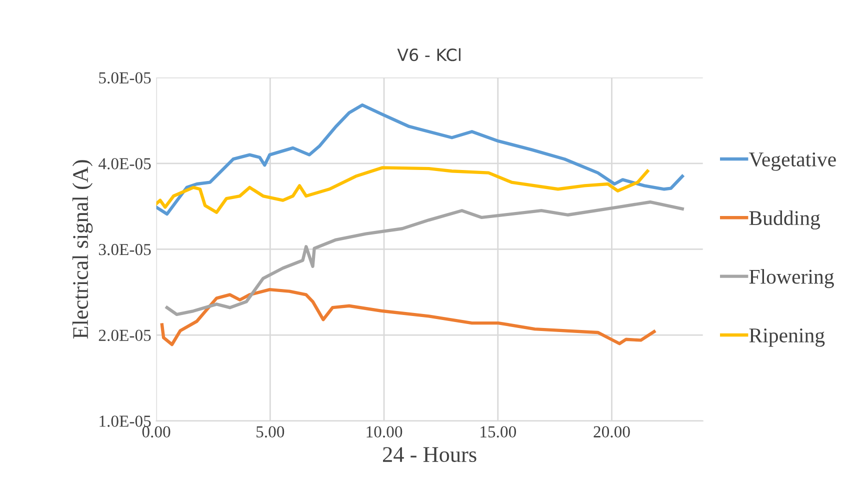 The width and height of the screenshot is (854, 494). Describe the element at coordinates (270, 432) in the screenshot. I see `x-tick-label: 5.00` at that location.